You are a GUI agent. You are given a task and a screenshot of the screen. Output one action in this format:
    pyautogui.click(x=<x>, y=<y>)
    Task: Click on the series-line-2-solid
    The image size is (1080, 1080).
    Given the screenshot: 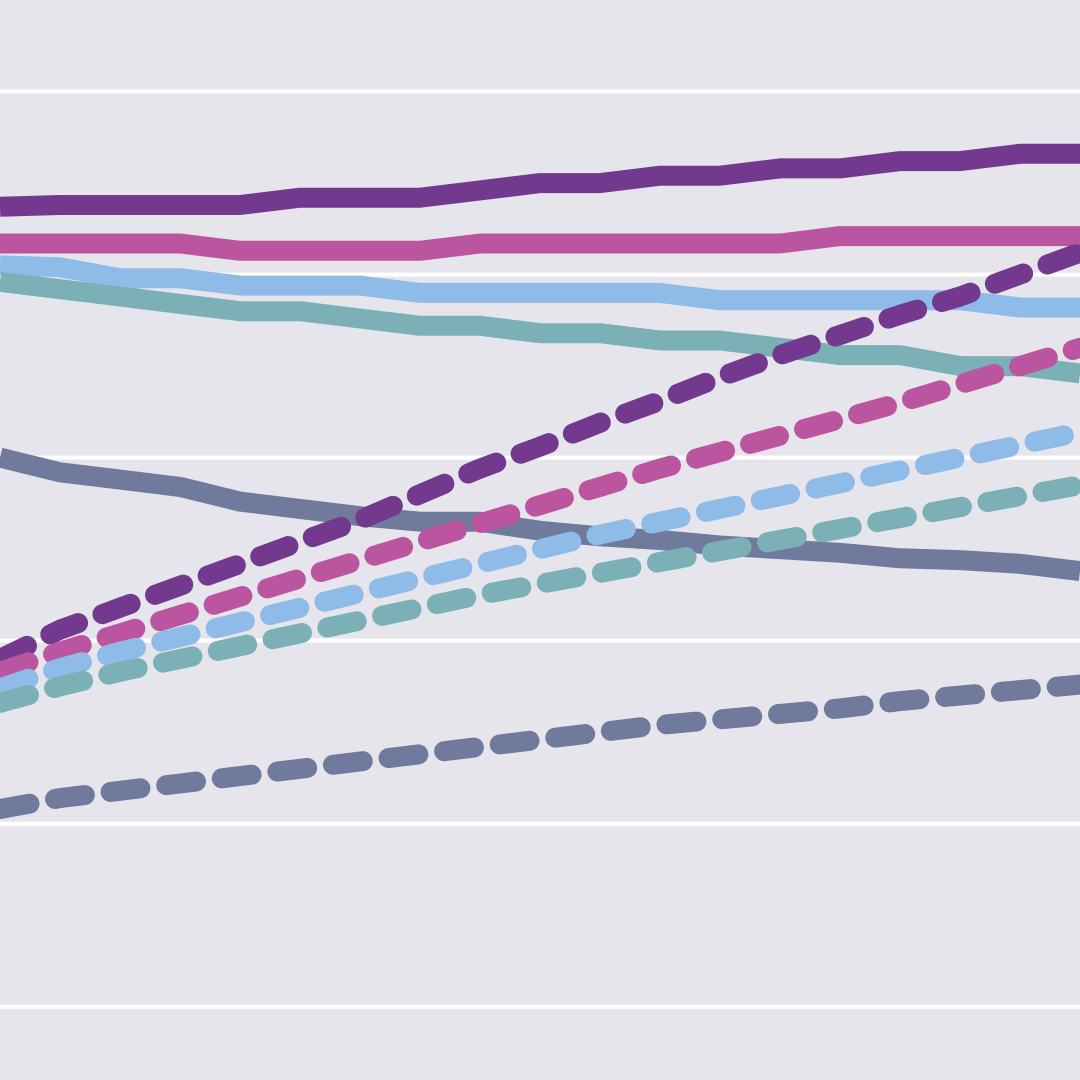 What is the action you would take?
    pyautogui.click(x=540, y=243)
    